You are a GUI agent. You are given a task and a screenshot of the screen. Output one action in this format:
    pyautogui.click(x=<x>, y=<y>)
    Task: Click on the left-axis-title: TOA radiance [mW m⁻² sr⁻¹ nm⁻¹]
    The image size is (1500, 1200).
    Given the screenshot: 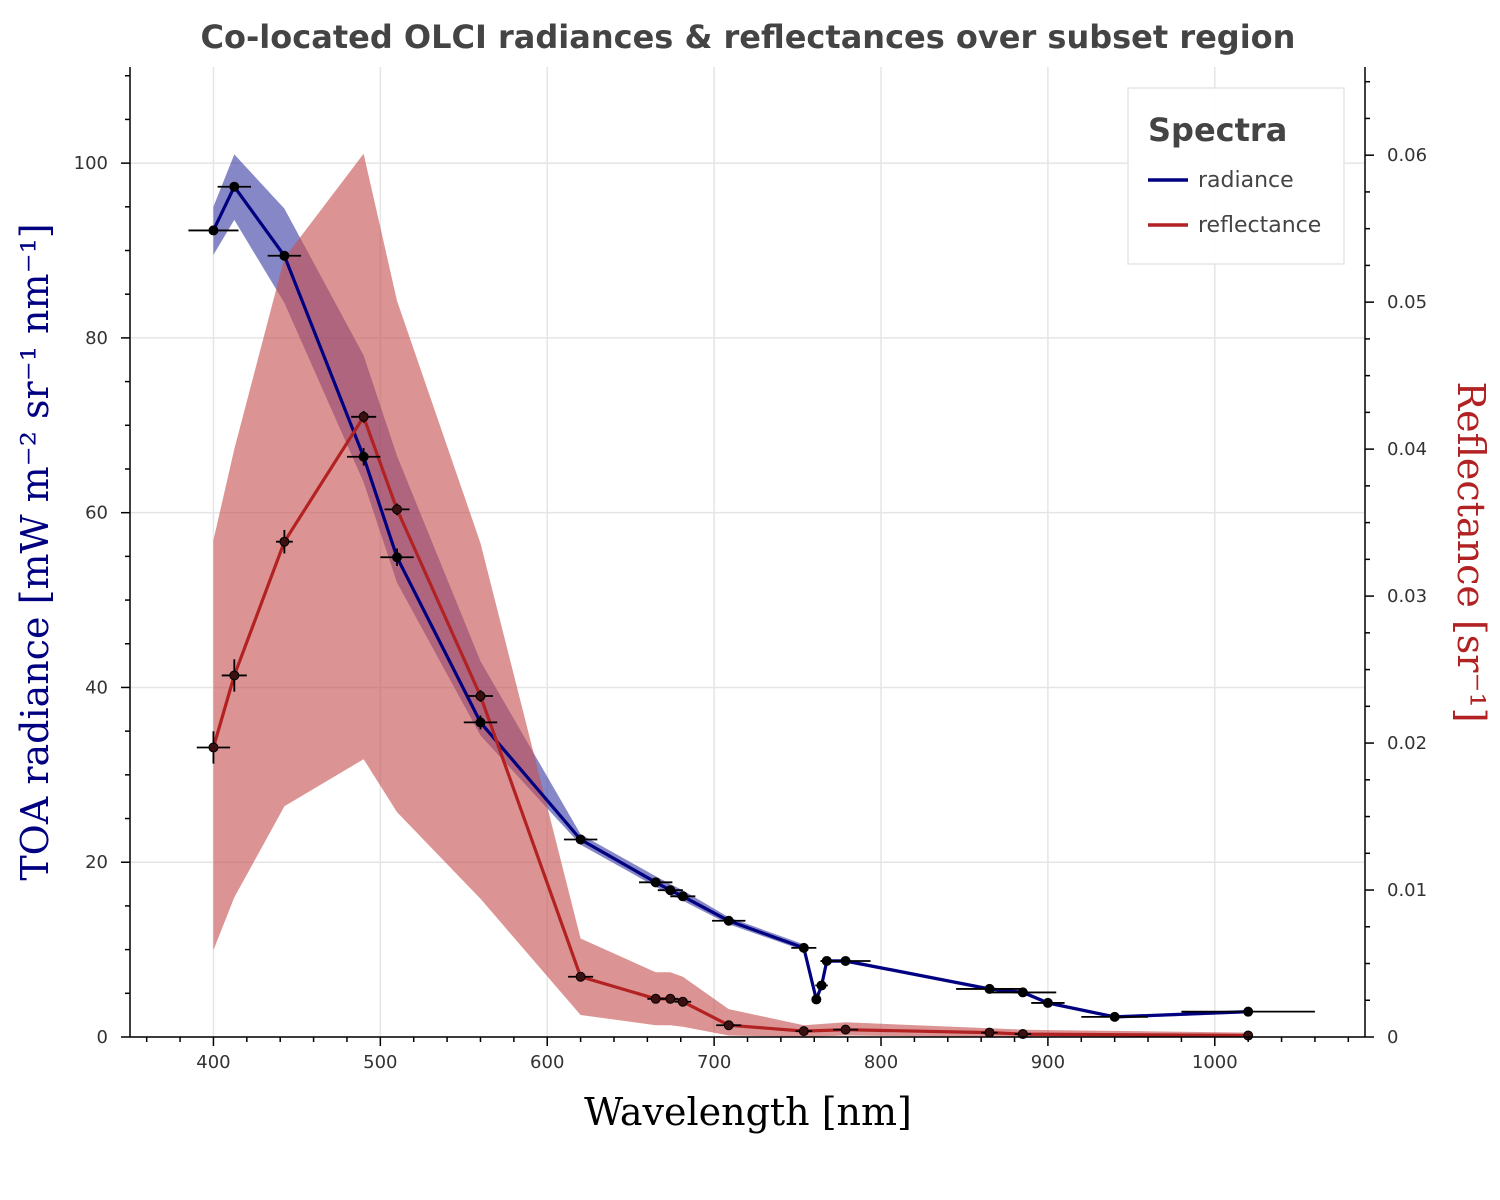 What is the action you would take?
    pyautogui.click(x=35, y=551)
    